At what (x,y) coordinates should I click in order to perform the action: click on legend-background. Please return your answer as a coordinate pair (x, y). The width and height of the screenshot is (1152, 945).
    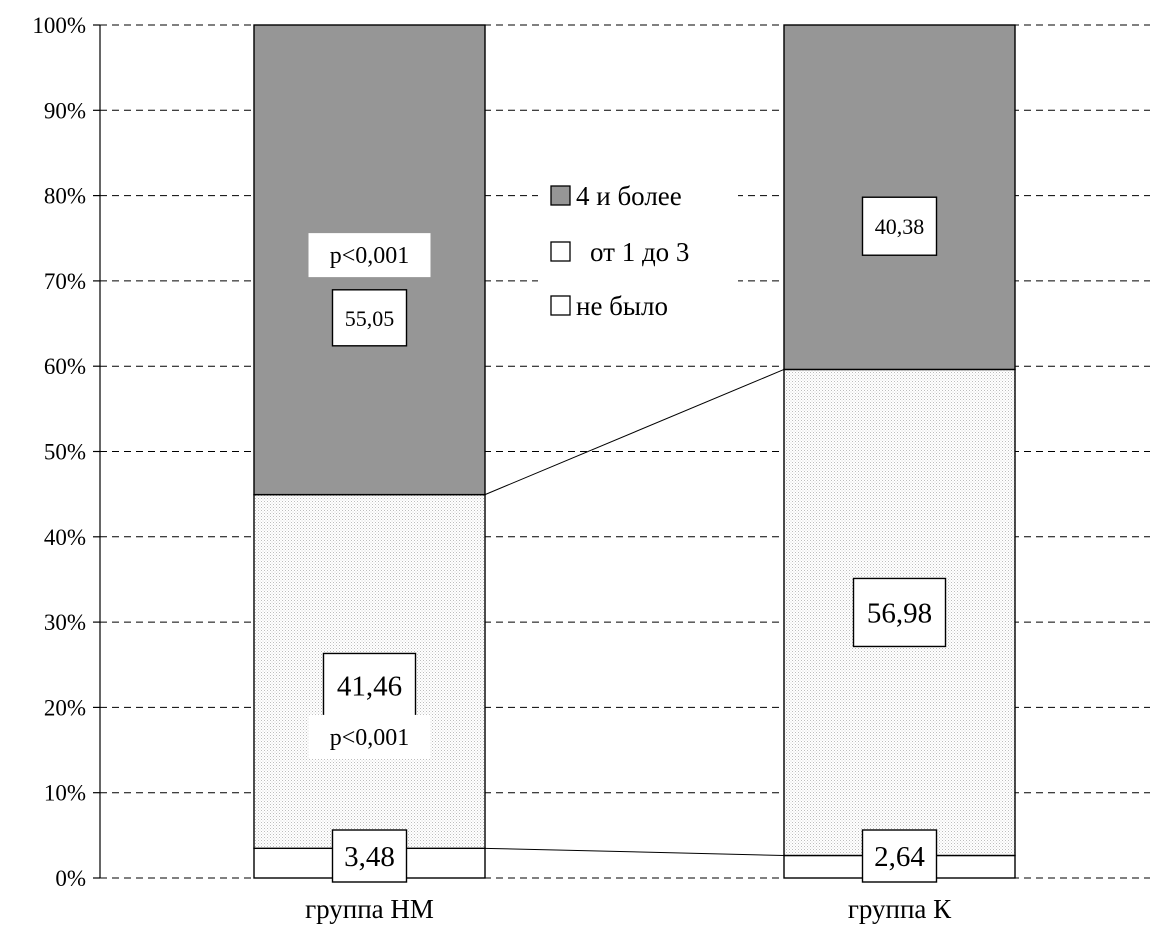
    Looking at the image, I should click on (638, 250).